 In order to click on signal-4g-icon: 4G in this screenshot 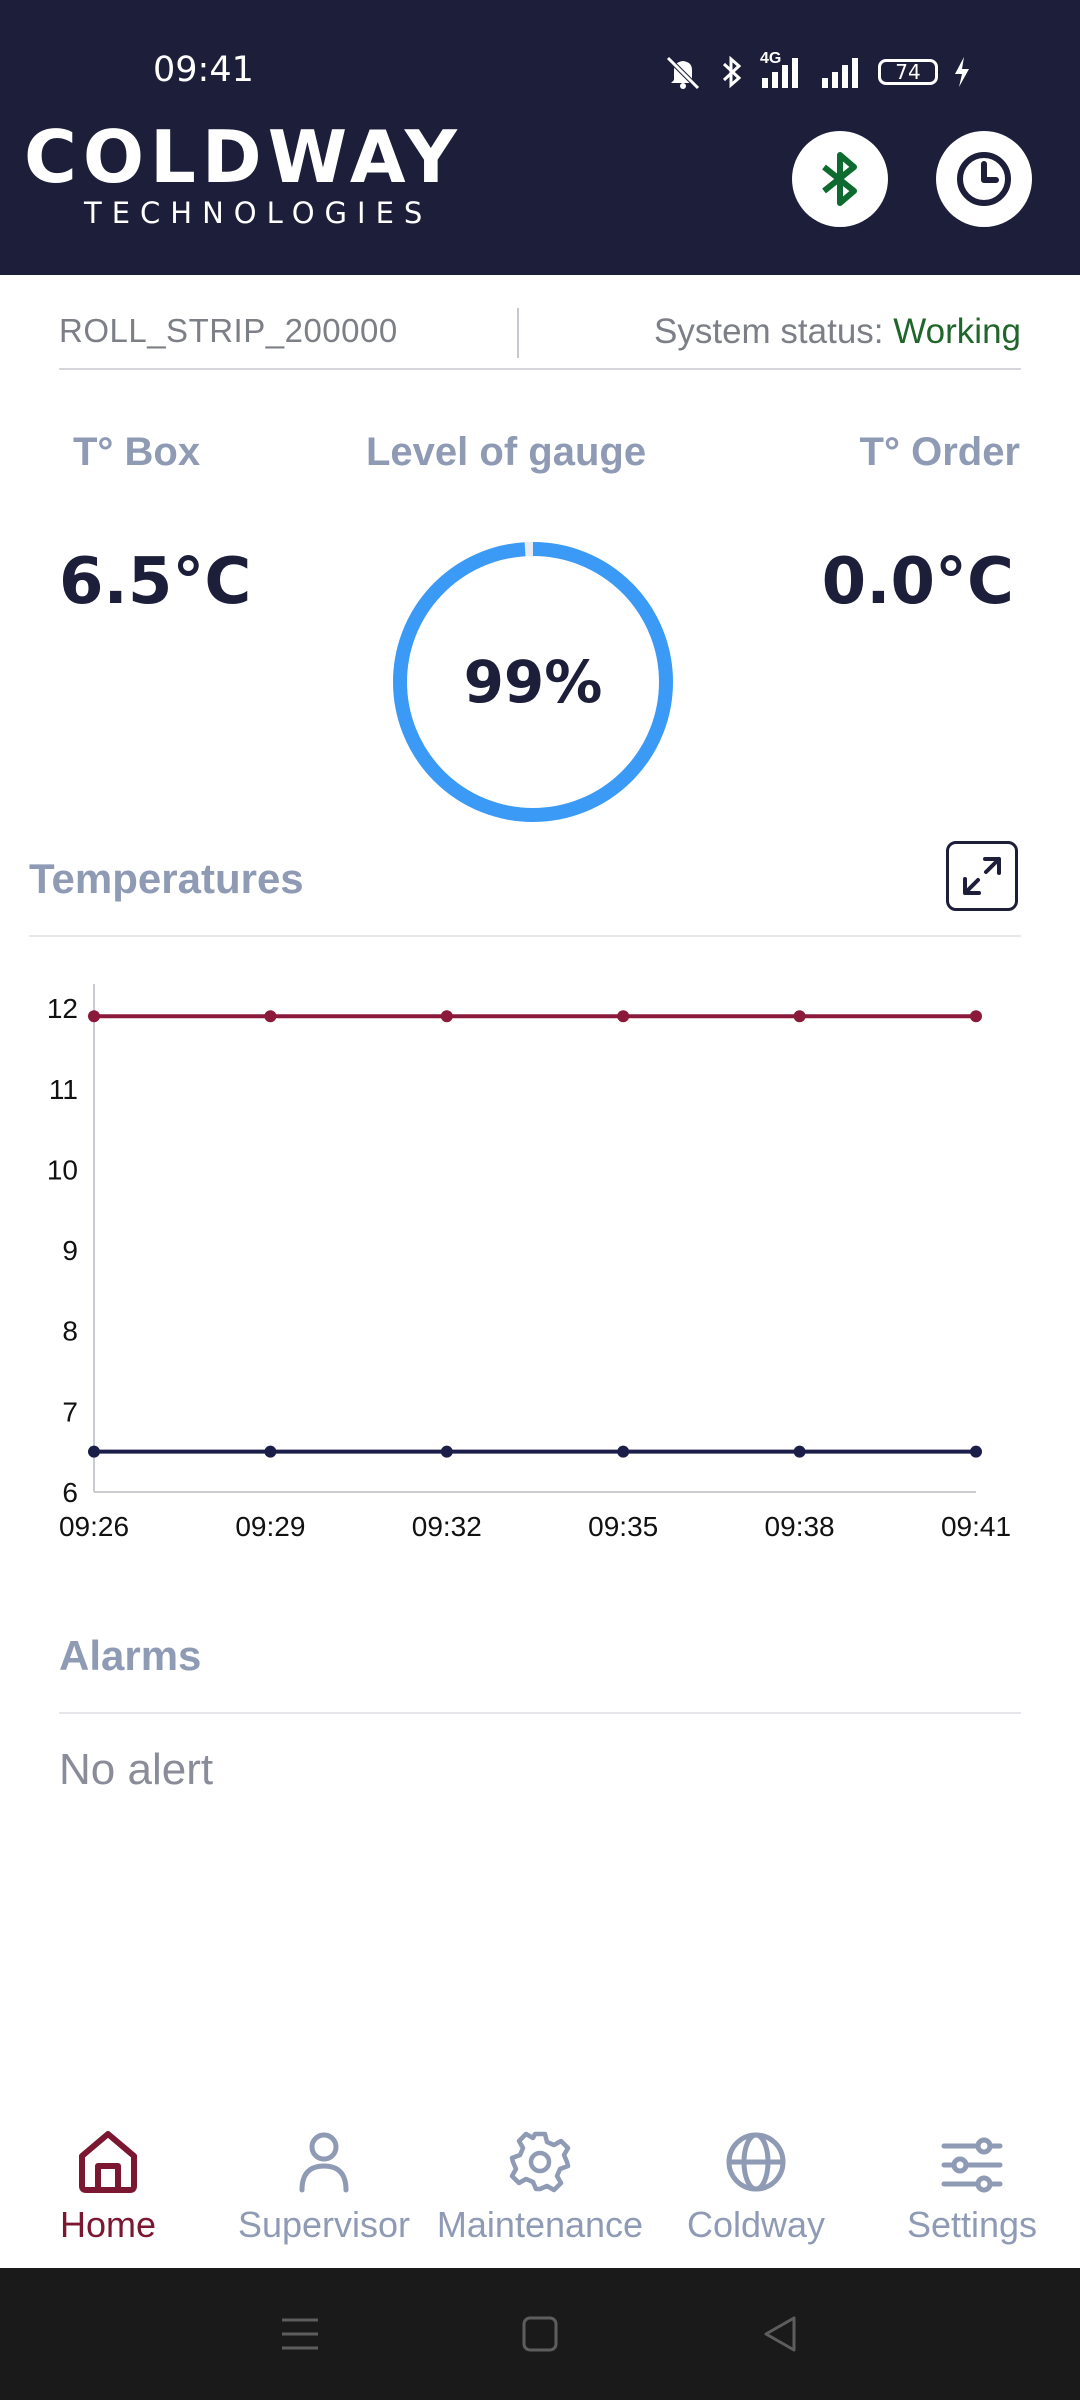, I will do `click(781, 70)`.